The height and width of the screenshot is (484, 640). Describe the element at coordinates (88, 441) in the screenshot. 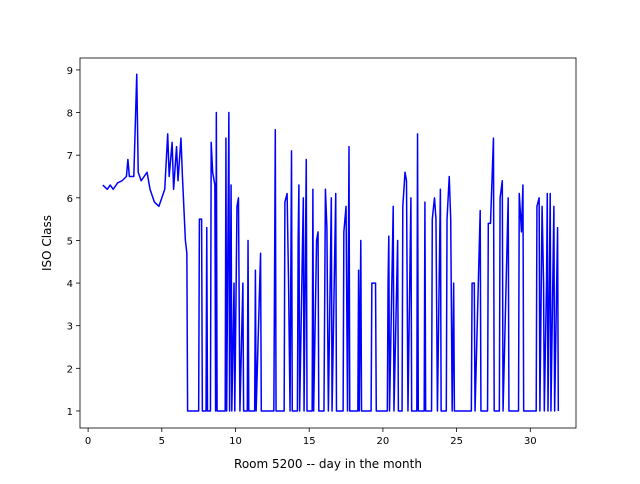

I see `x-tick-label: 0` at that location.